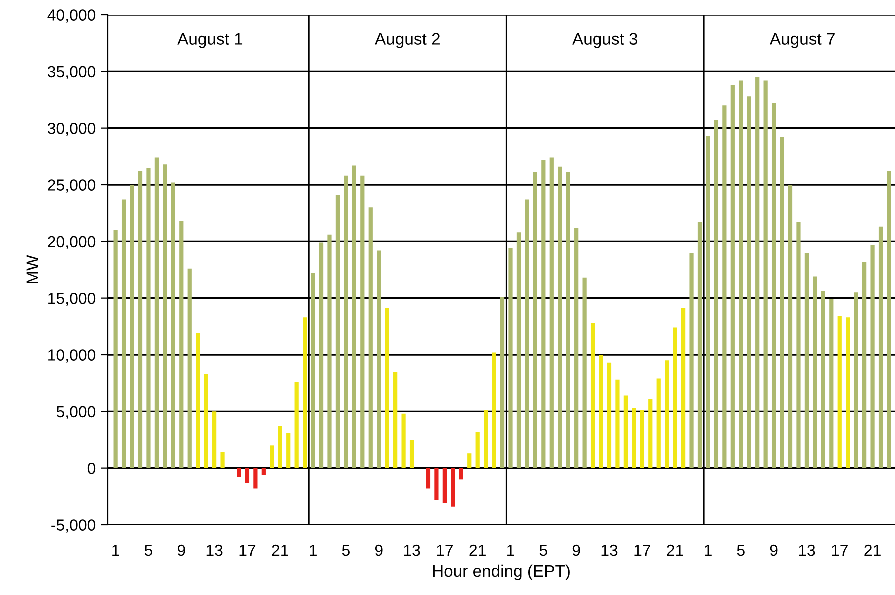 The image size is (895, 595). Describe the element at coordinates (74, 526) in the screenshot. I see `y-tick-label: -5,000` at that location.